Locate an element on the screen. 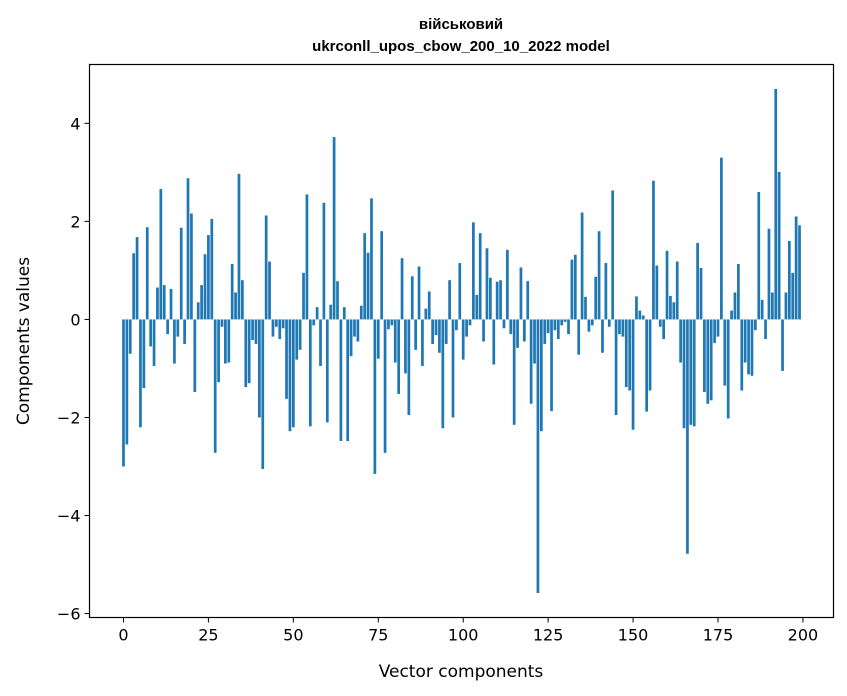 The width and height of the screenshot is (847, 696). x-tick-label: 0 is located at coordinates (123, 635).